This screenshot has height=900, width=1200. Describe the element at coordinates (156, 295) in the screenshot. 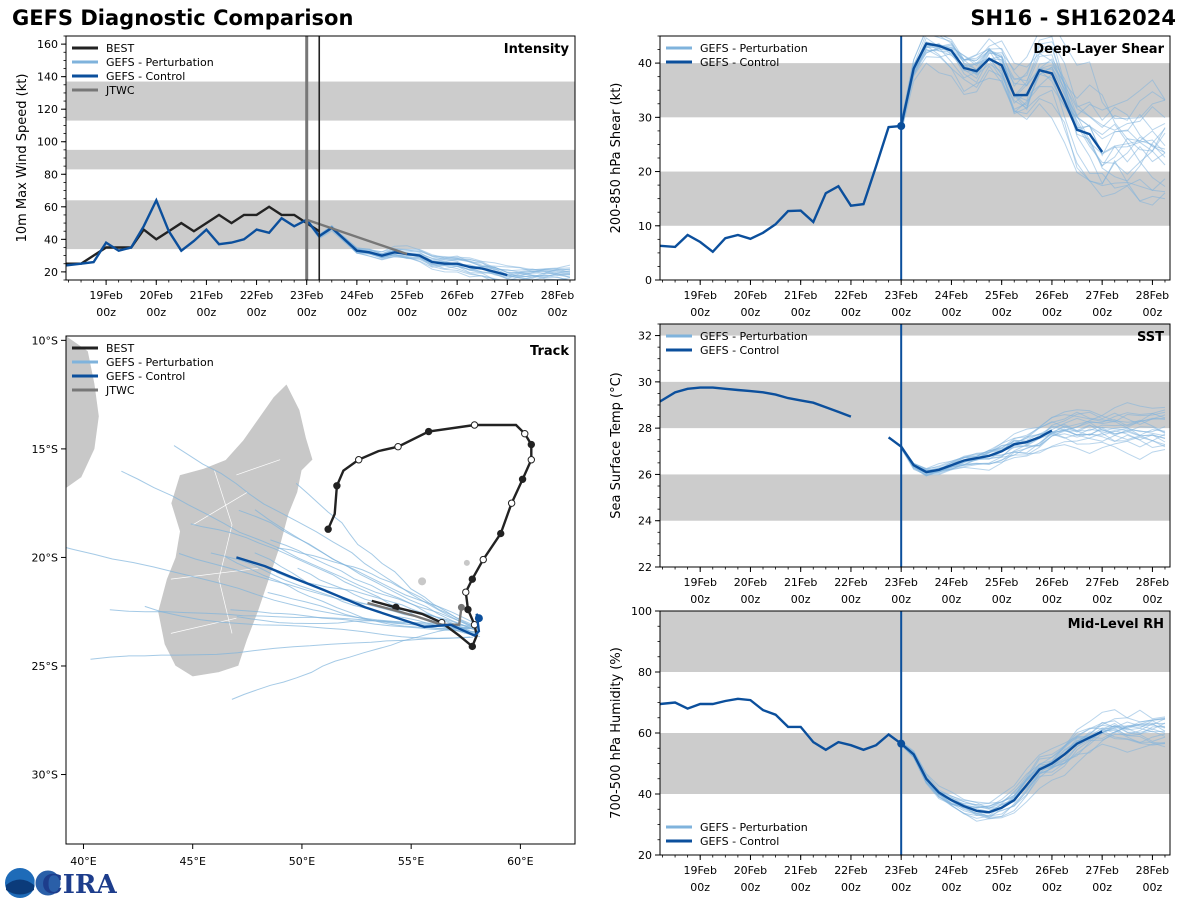

I see `intensity-xtick-label-day: 20Feb` at that location.